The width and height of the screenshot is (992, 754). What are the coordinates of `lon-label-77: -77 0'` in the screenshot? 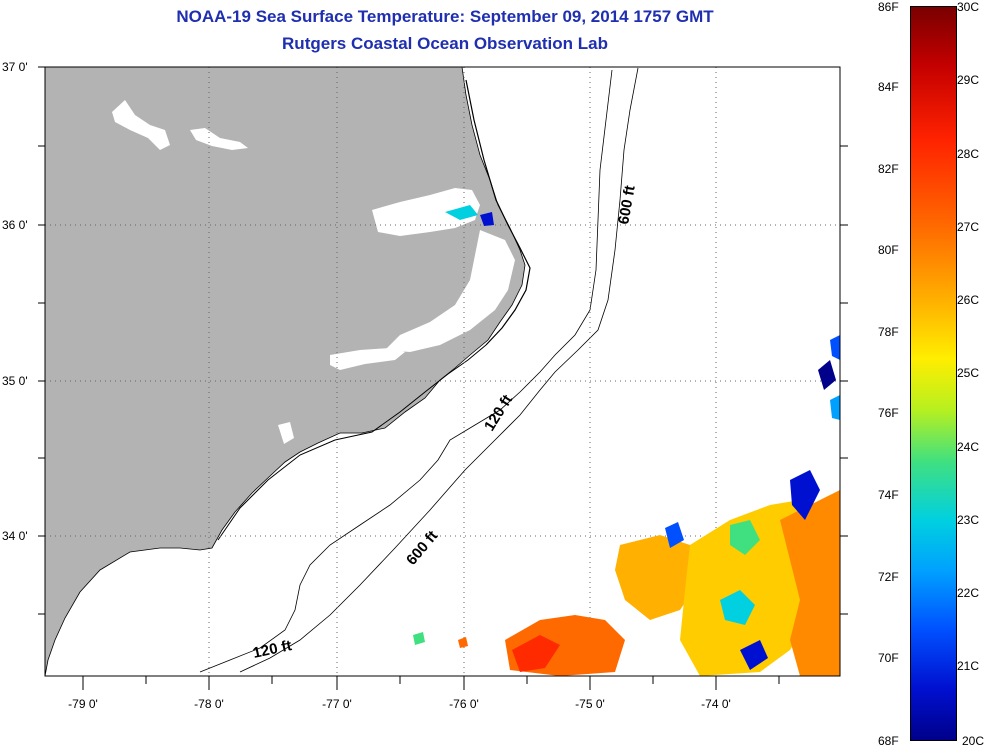 It's located at (337, 704).